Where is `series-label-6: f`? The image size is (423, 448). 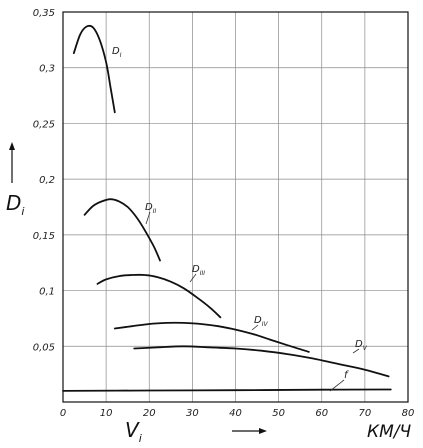
series-label-6: f is located at coordinates (346, 375).